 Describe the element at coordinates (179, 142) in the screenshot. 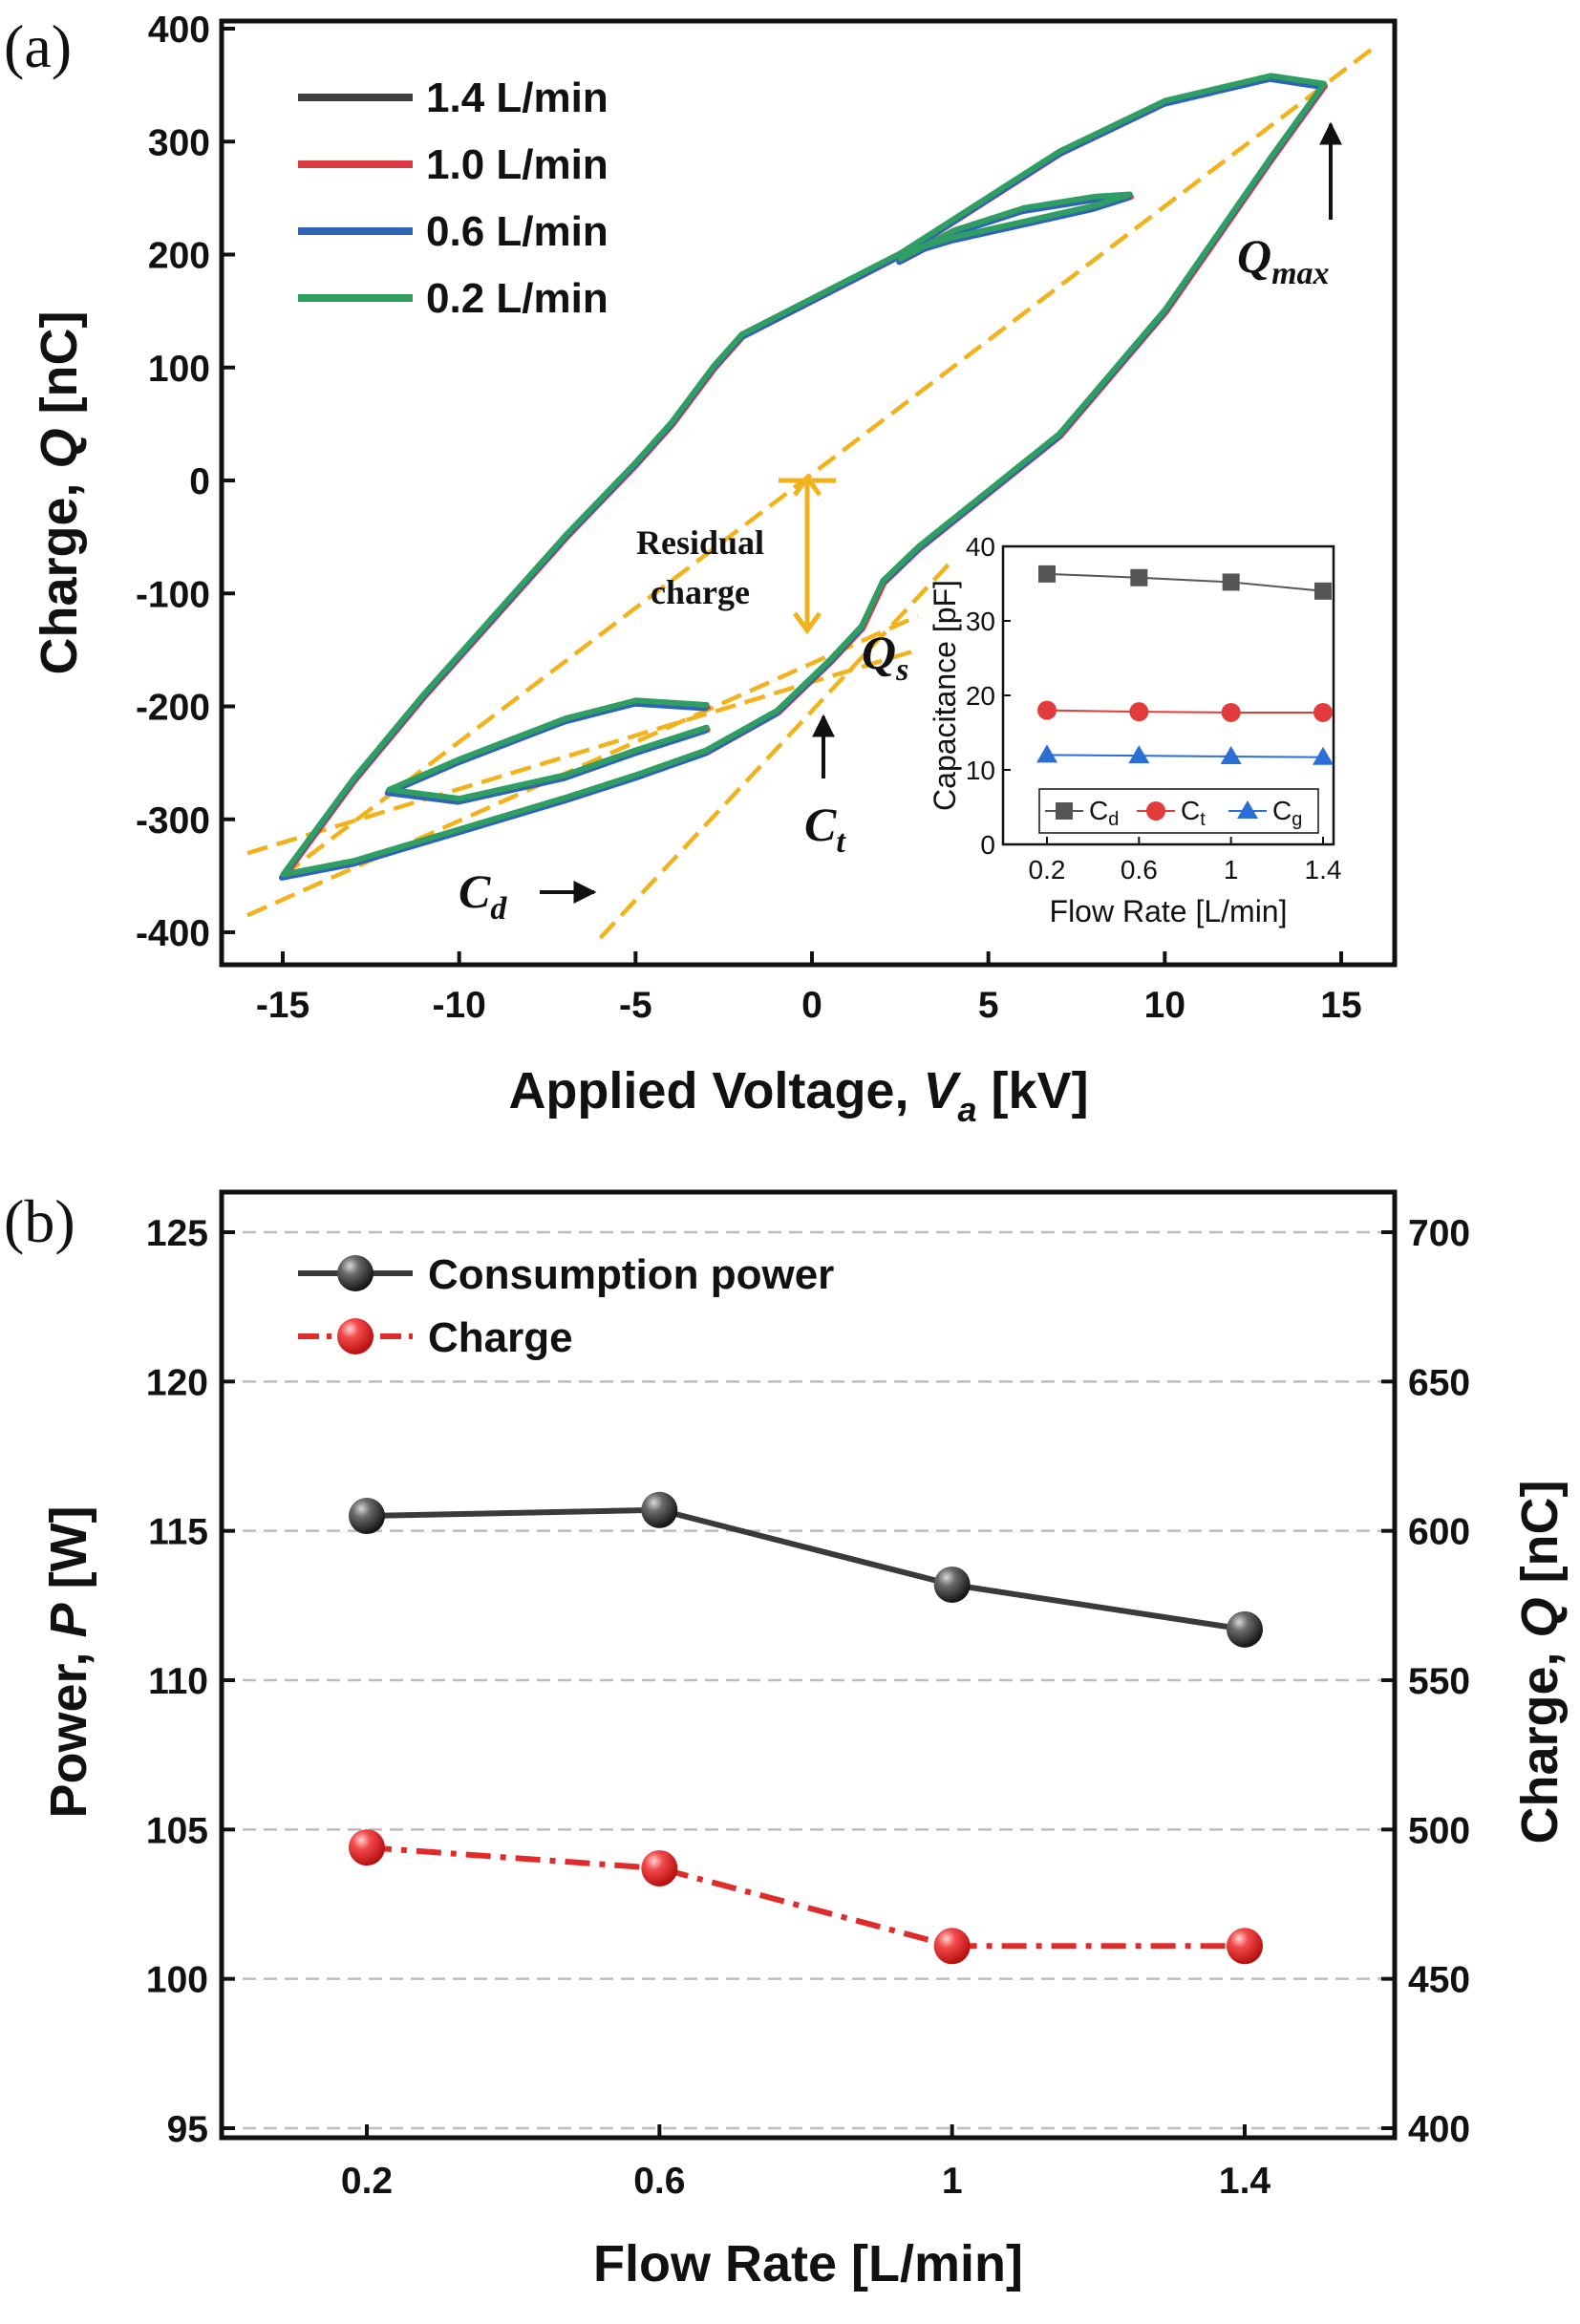

I see `y-tick-label: 300` at that location.